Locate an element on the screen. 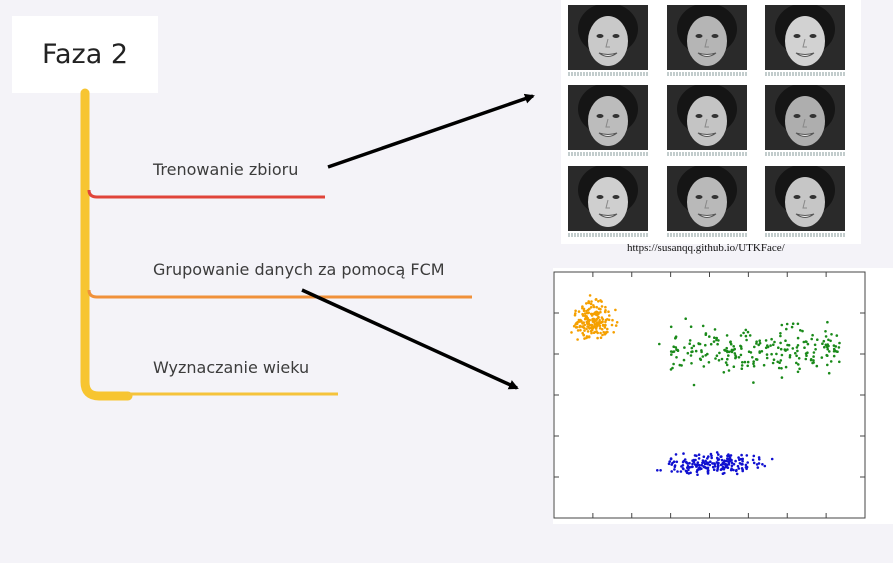  tree-trunk is located at coordinates (106, 244).